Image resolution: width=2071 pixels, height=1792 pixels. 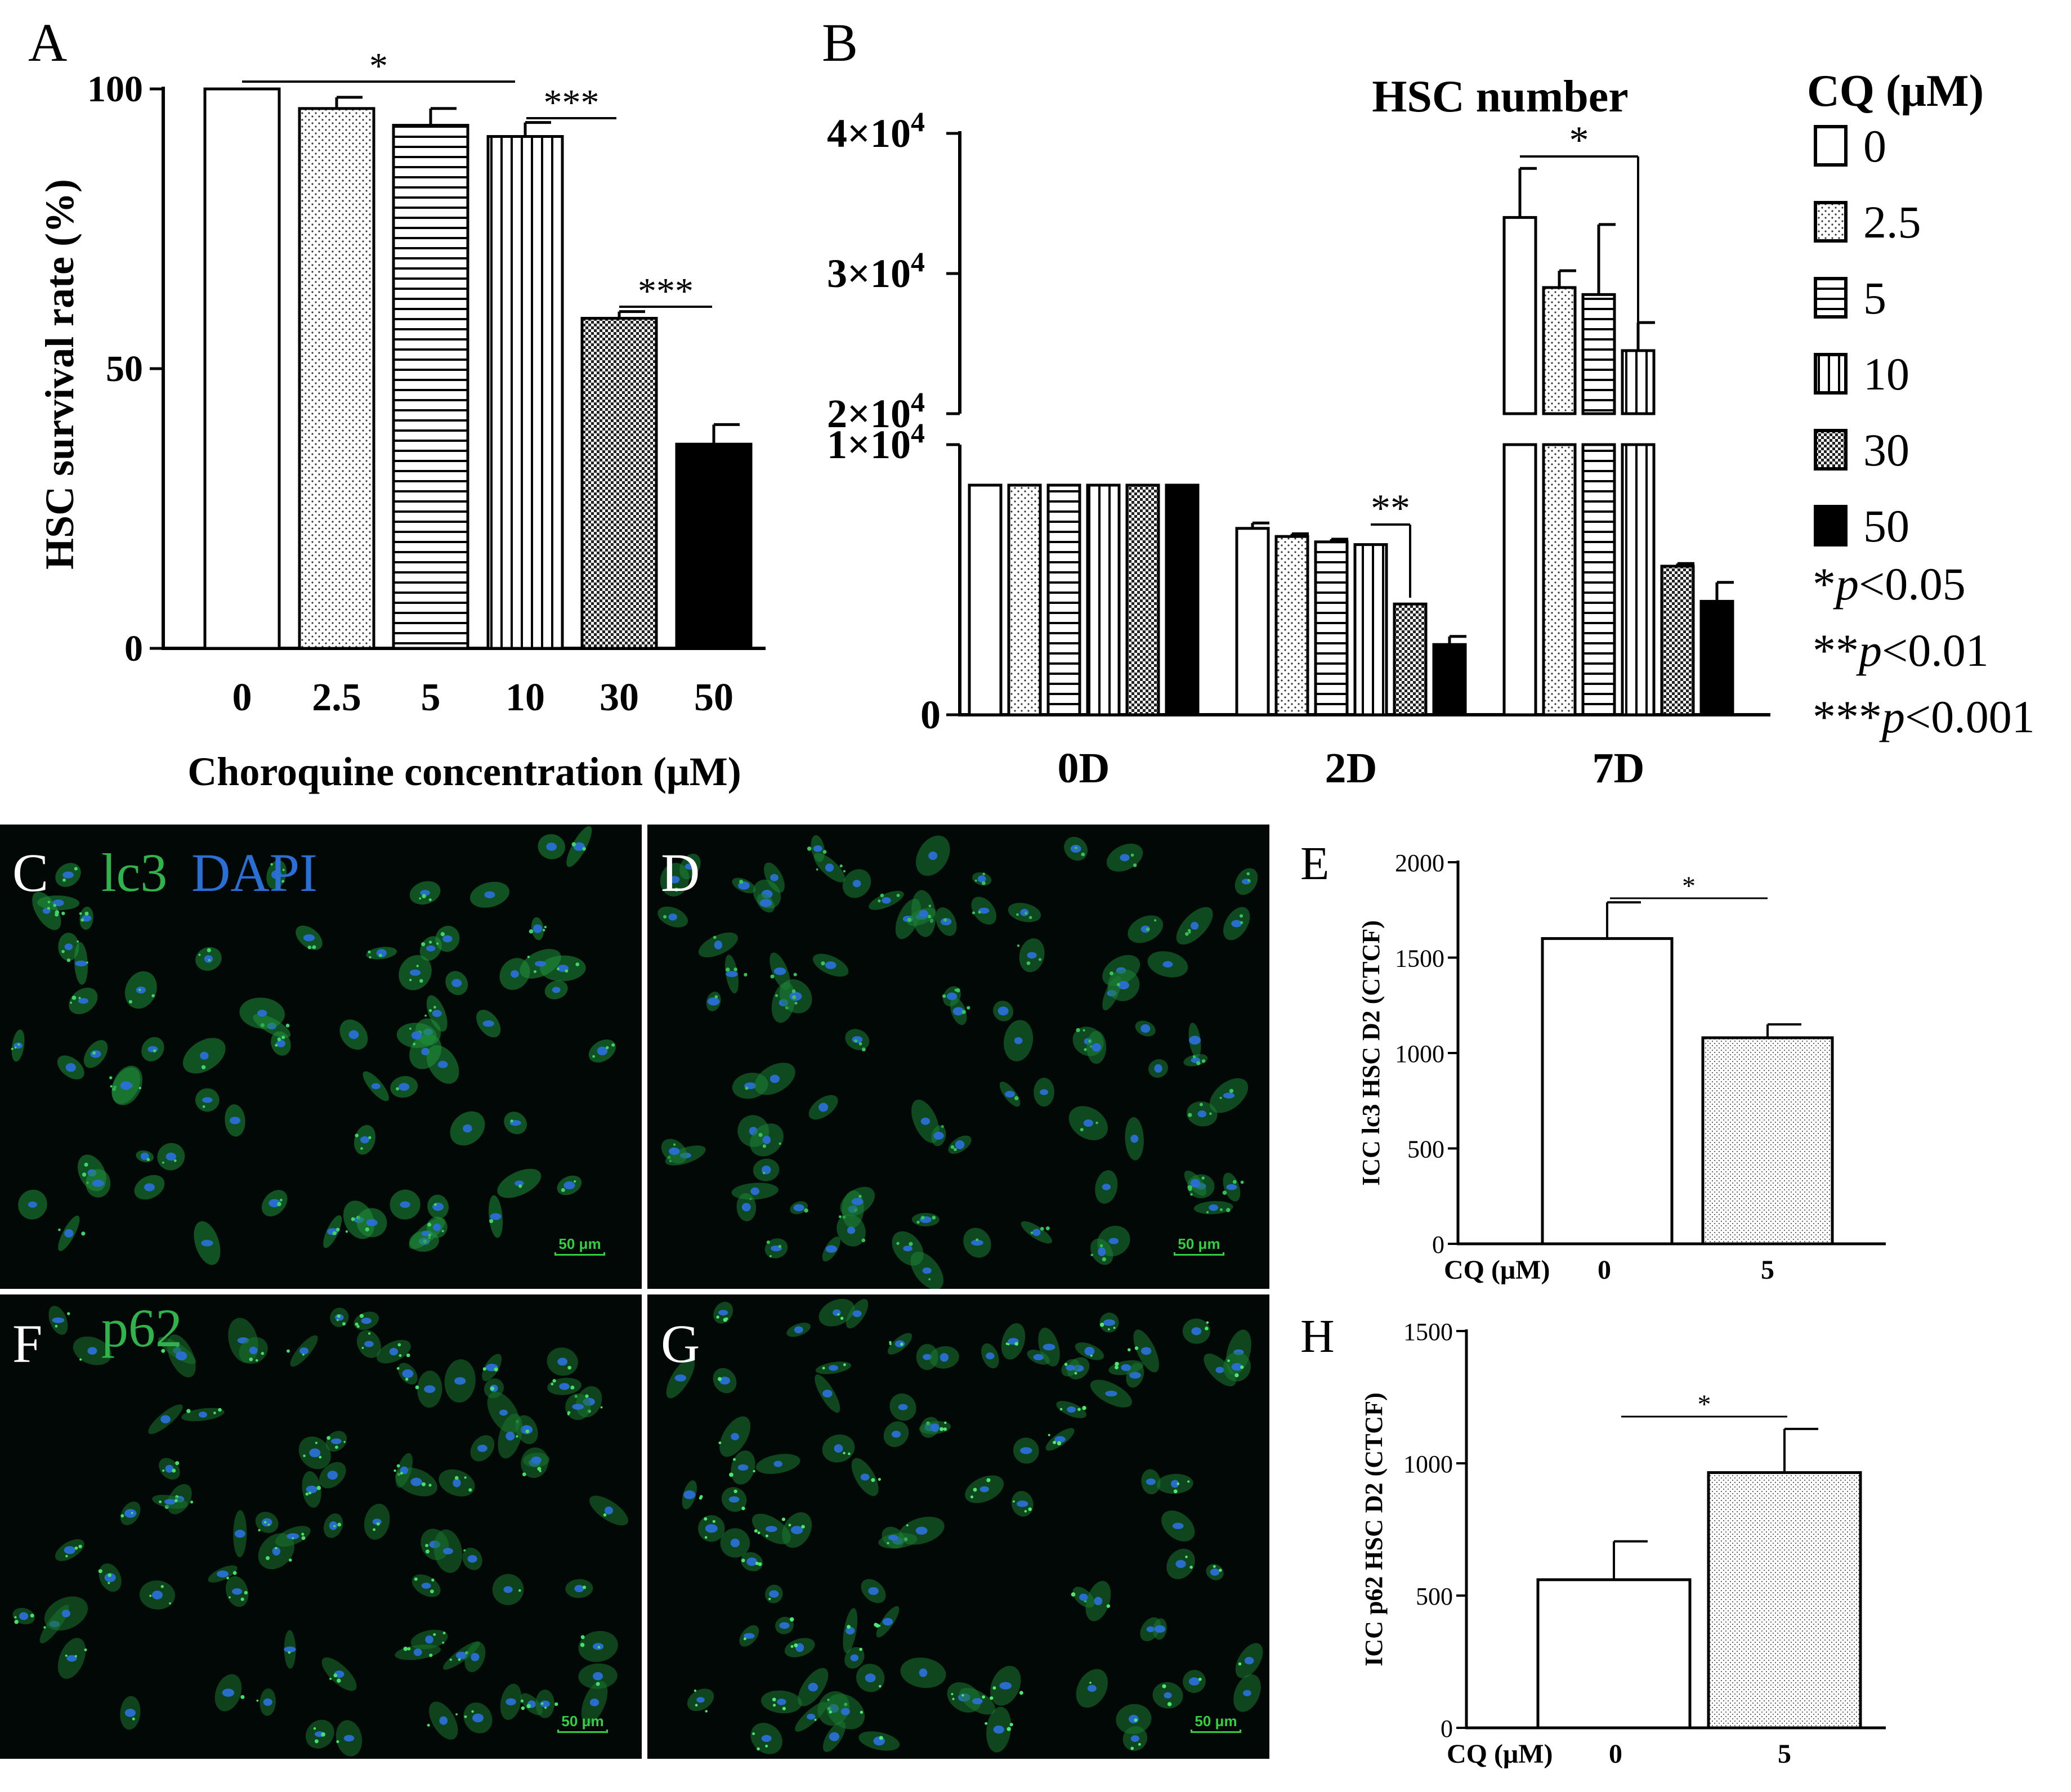 What do you see at coordinates (1874, 298) in the screenshot?
I see `legend-label: 5` at bounding box center [1874, 298].